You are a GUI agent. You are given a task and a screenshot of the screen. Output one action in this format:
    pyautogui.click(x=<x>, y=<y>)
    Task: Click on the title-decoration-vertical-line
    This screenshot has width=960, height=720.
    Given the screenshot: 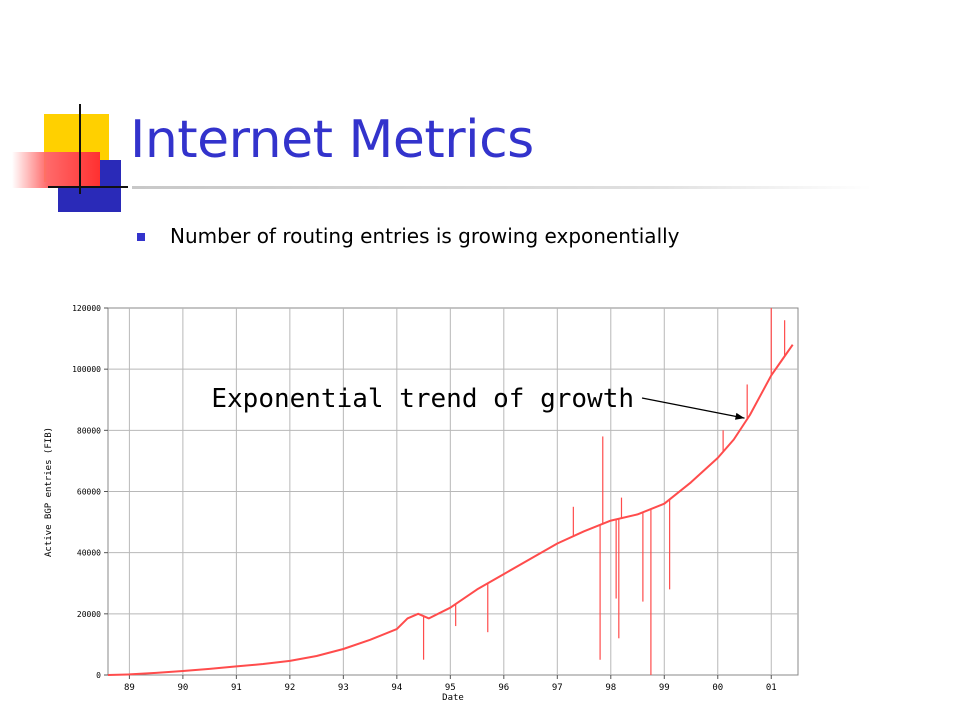 What is the action you would take?
    pyautogui.click(x=80, y=149)
    